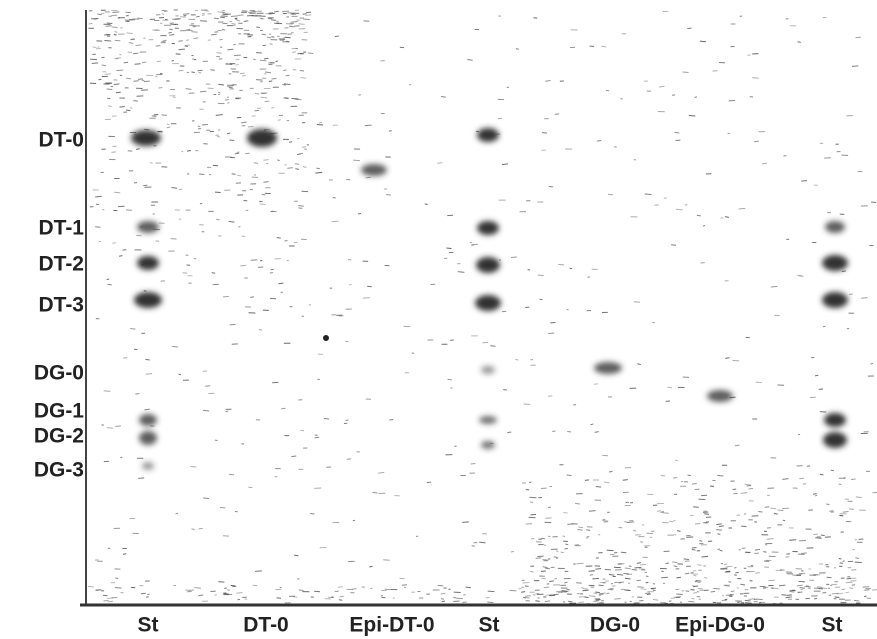  Describe the element at coordinates (61, 264) in the screenshot. I see `row-label: DT-2` at that location.